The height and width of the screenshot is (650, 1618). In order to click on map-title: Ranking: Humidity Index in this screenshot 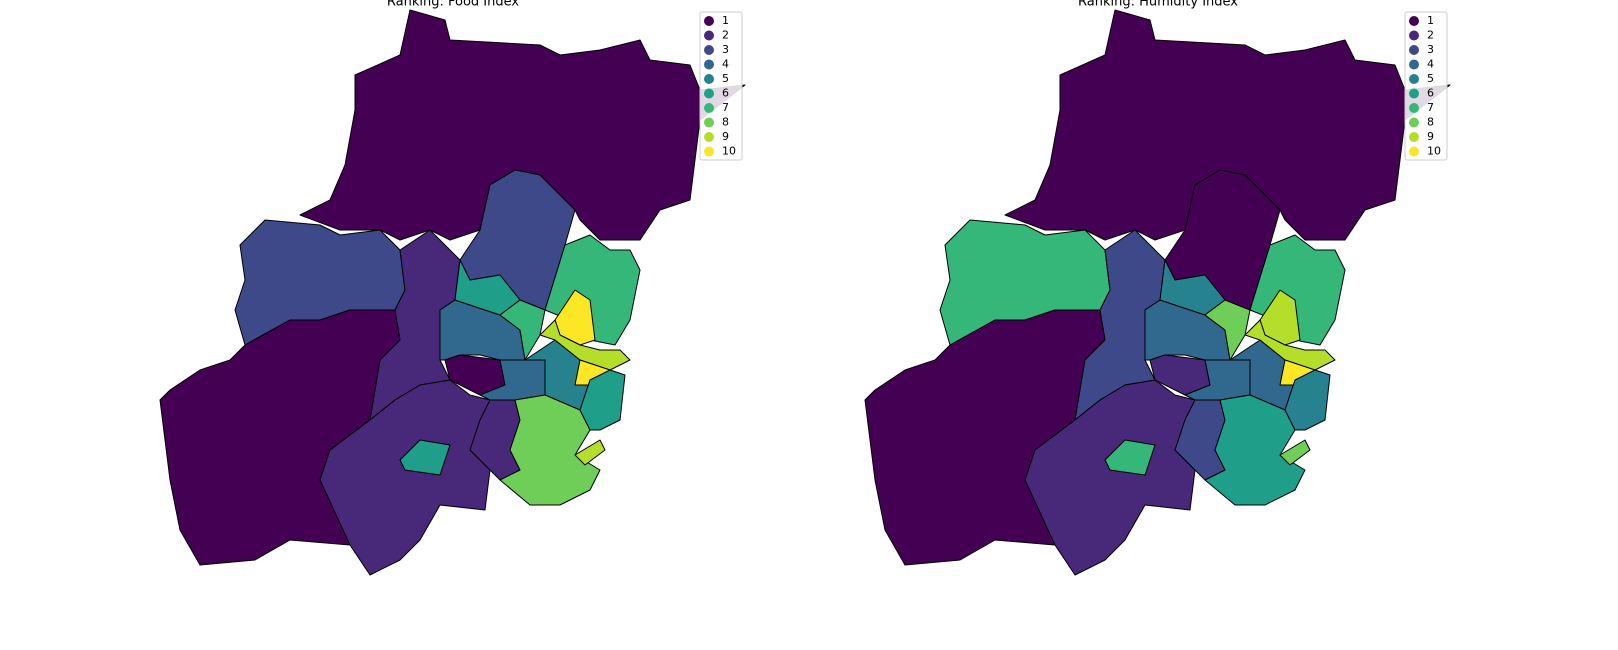, I will do `click(1158, 5)`.